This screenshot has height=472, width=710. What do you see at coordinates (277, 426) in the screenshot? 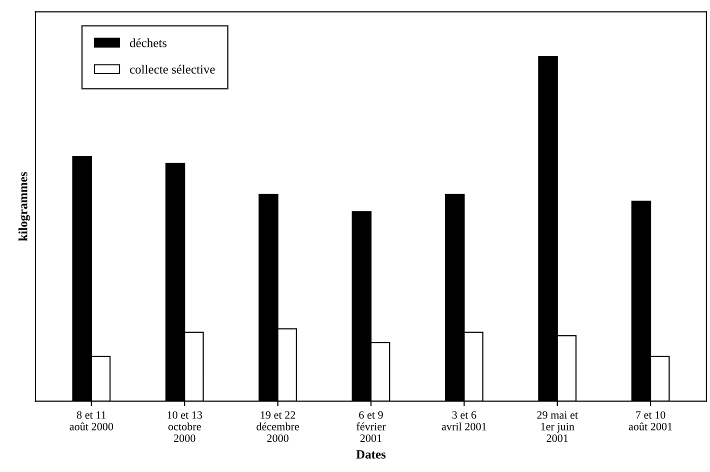
I see `x-tick-label: 19 et 22 décembre 2000` at bounding box center [277, 426].